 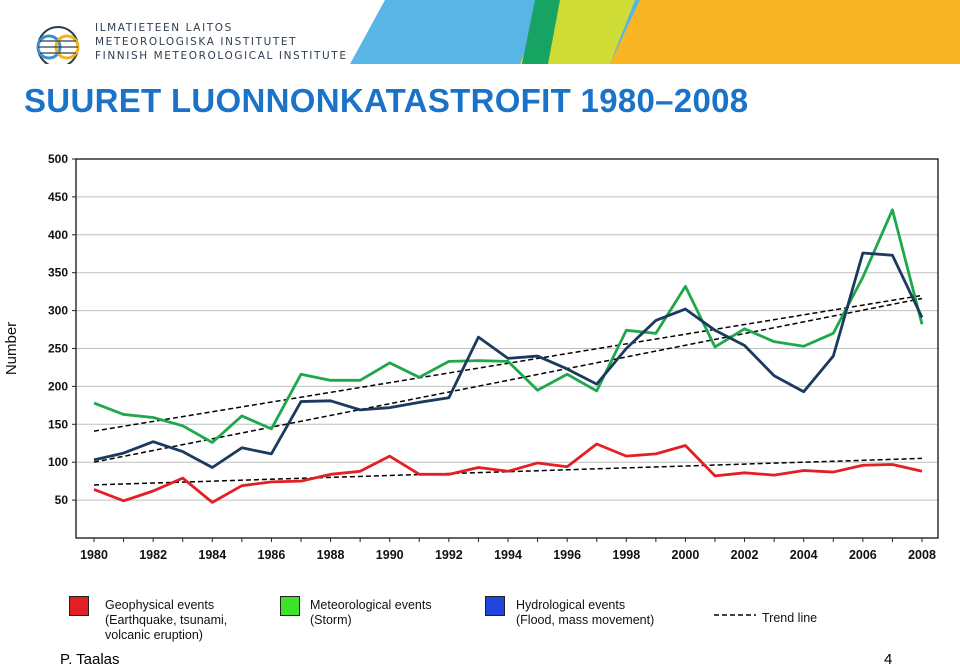 I want to click on legend-meteorological: Meteorological events (Storm), so click(x=371, y=613).